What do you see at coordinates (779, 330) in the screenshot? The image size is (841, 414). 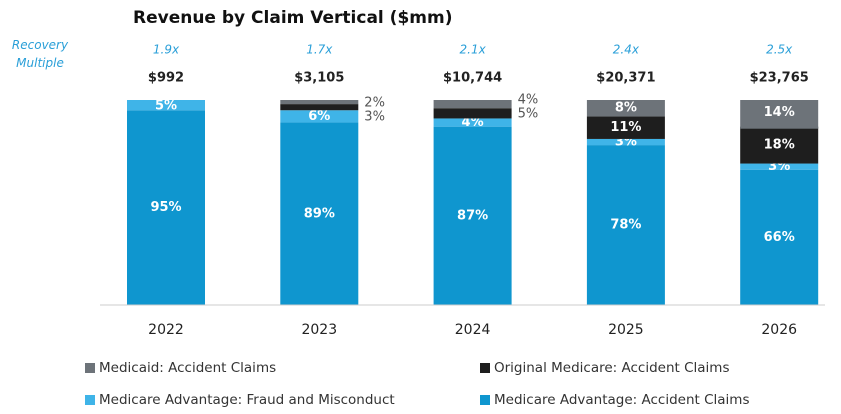 I see `x-tick-label: 2026` at bounding box center [779, 330].